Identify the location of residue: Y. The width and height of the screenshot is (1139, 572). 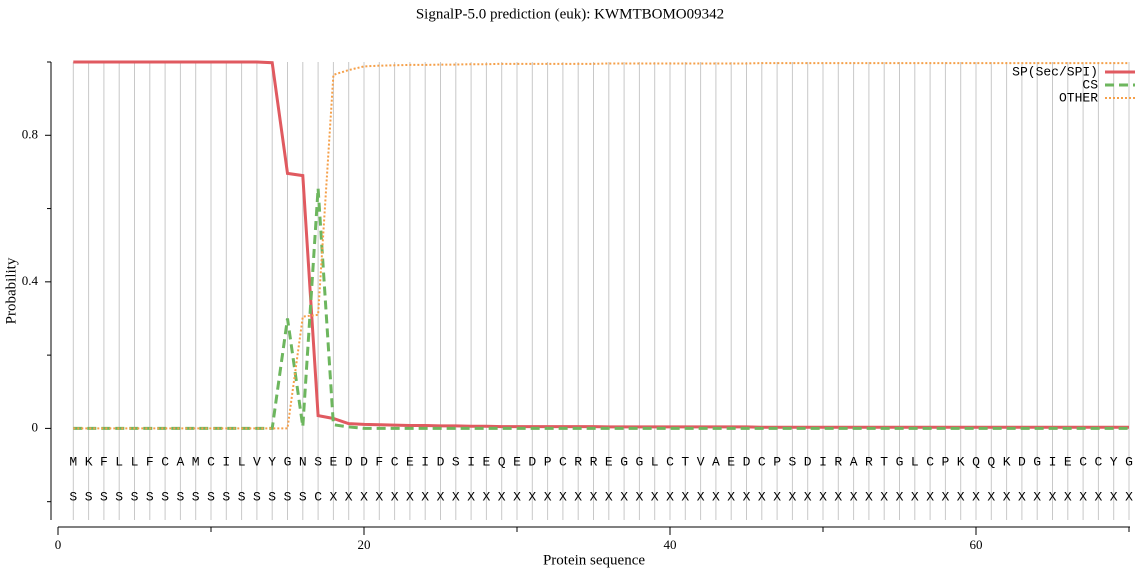
(272, 461).